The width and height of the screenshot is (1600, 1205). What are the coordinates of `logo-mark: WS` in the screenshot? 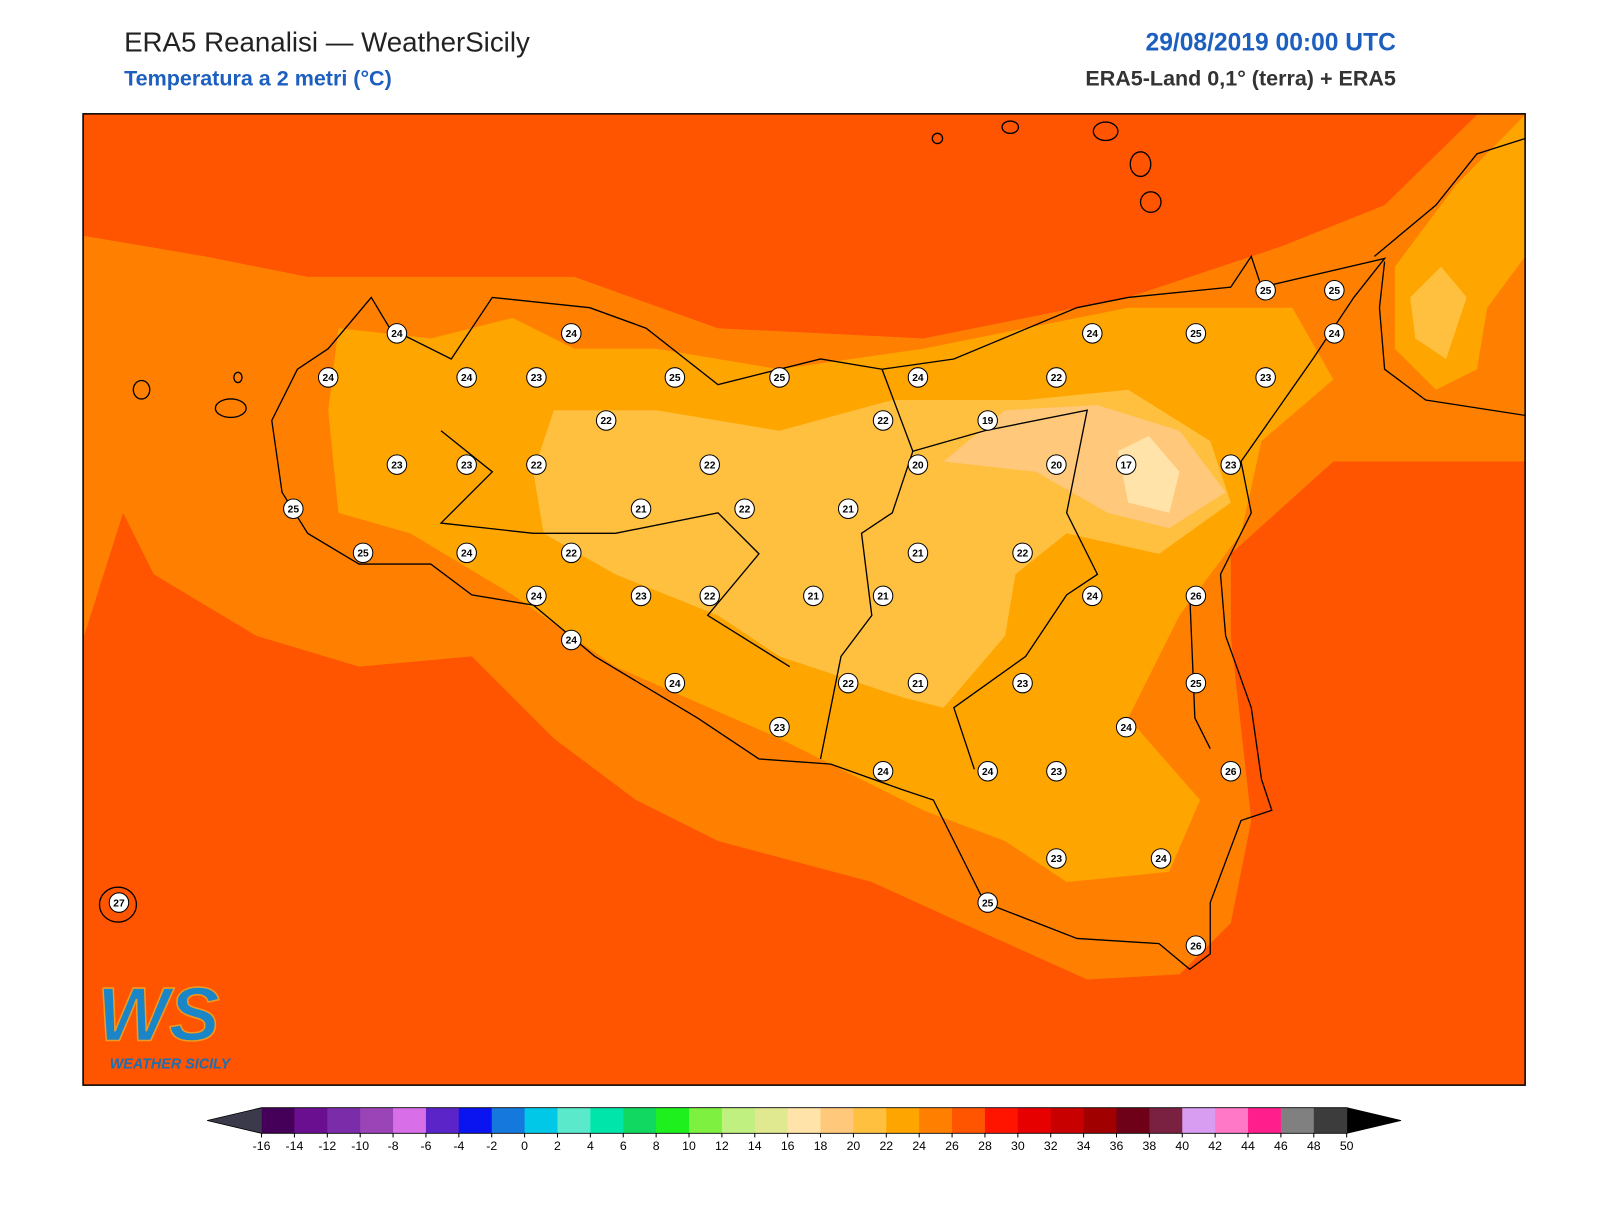 It's located at (158, 1015).